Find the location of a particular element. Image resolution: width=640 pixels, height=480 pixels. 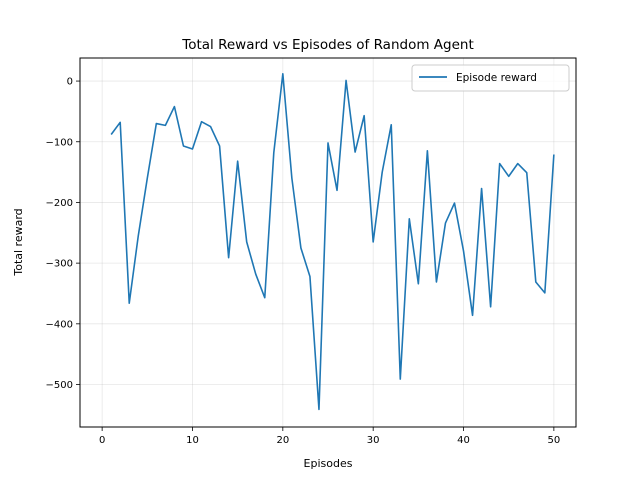

legend: Episode reward is located at coordinates (490, 78).